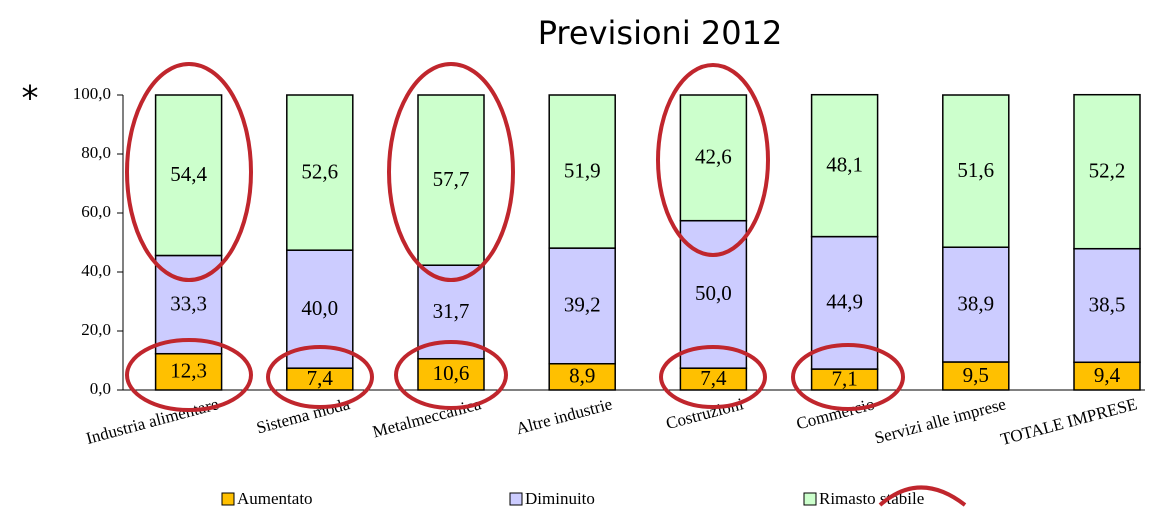 The width and height of the screenshot is (1151, 515). I want to click on data-label: 50,0, so click(713, 293).